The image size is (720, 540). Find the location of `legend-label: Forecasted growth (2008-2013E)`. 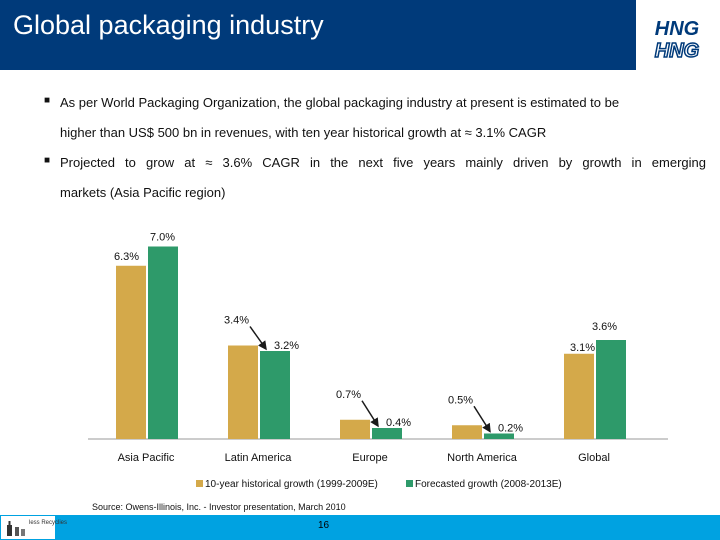

legend-label: Forecasted growth (2008-2013E) is located at coordinates (488, 484).